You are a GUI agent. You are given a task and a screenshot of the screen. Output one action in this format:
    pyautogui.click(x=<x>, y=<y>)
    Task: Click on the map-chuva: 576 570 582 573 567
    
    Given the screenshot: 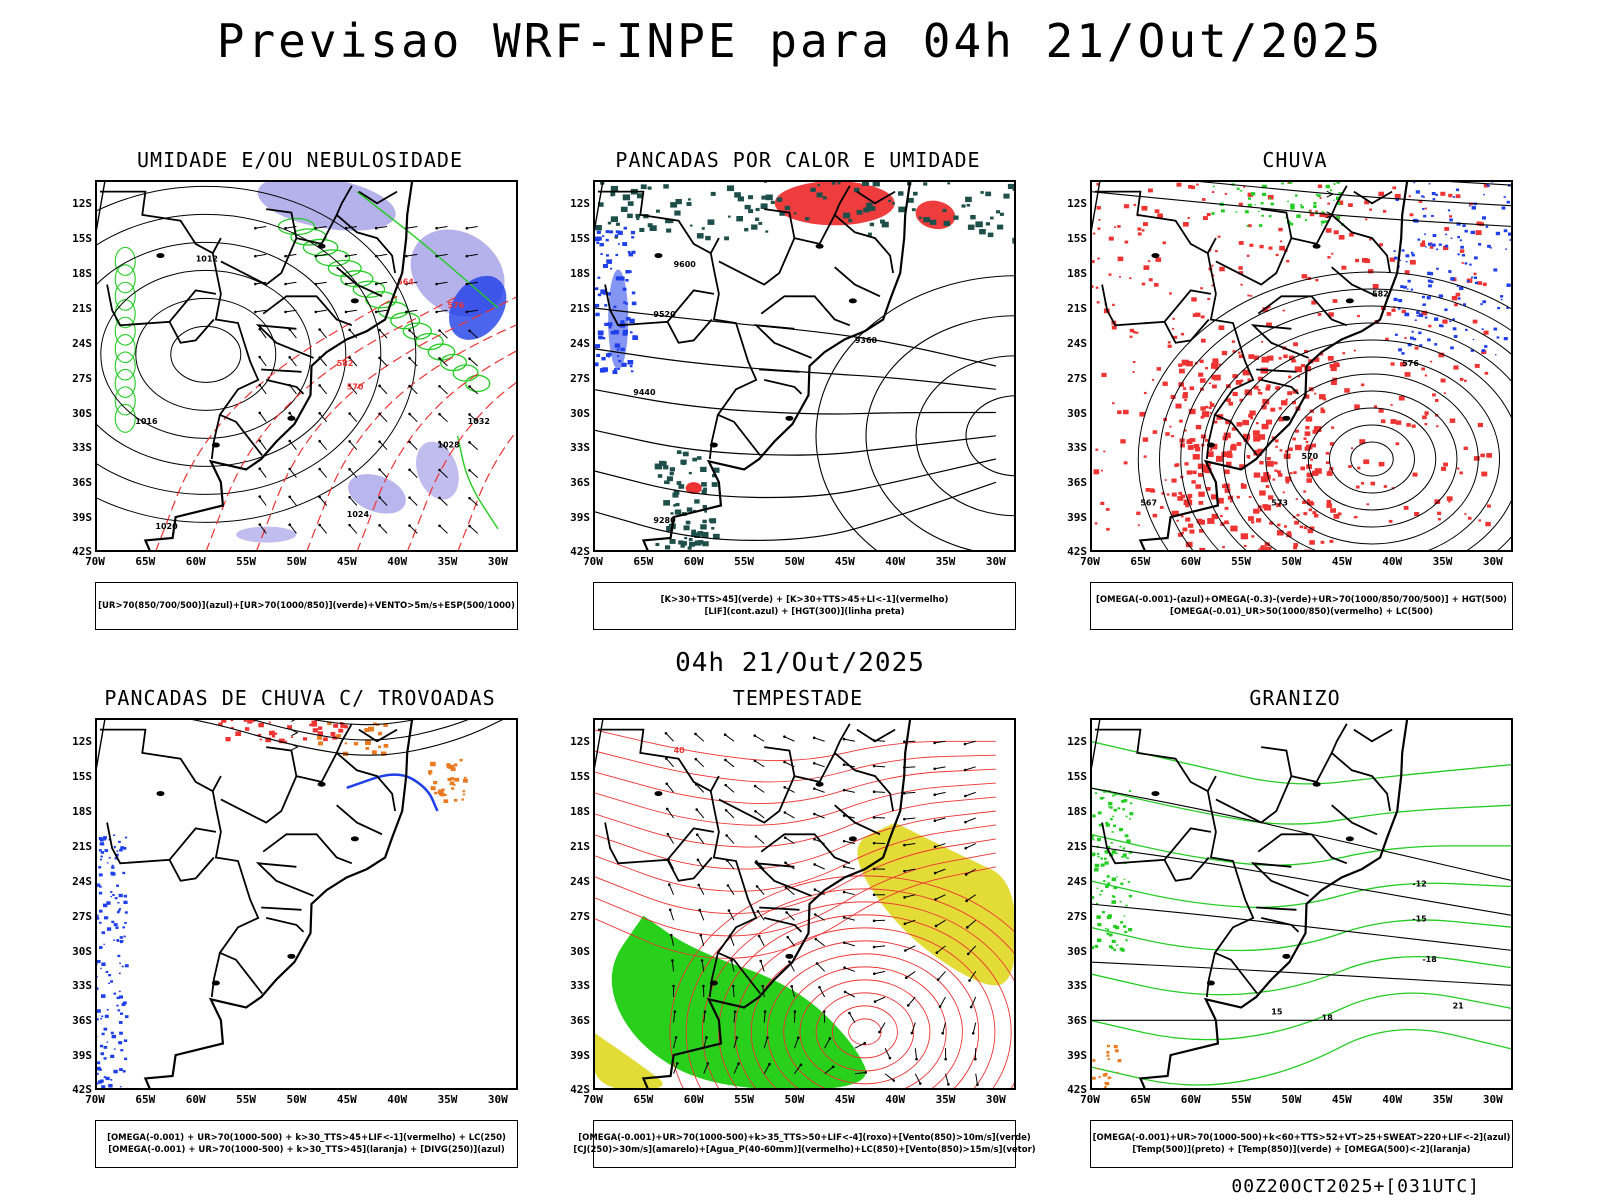 What is the action you would take?
    pyautogui.click(x=1301, y=366)
    